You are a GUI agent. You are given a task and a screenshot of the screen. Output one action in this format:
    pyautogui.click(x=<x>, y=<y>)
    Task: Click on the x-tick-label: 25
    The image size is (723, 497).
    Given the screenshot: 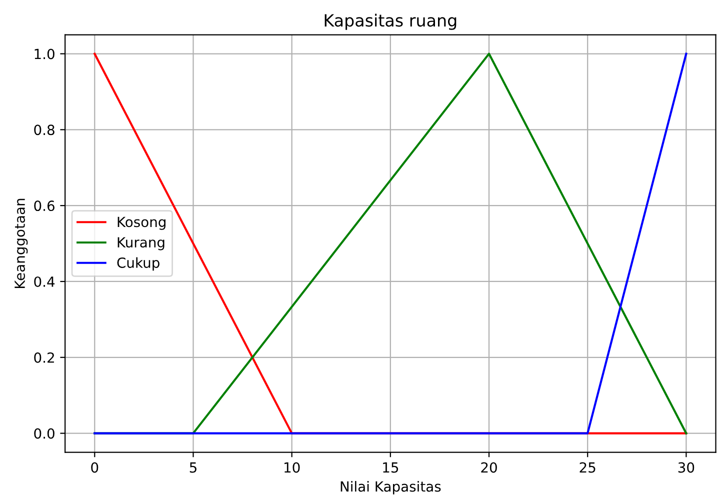 What is the action you would take?
    pyautogui.click(x=588, y=467)
    